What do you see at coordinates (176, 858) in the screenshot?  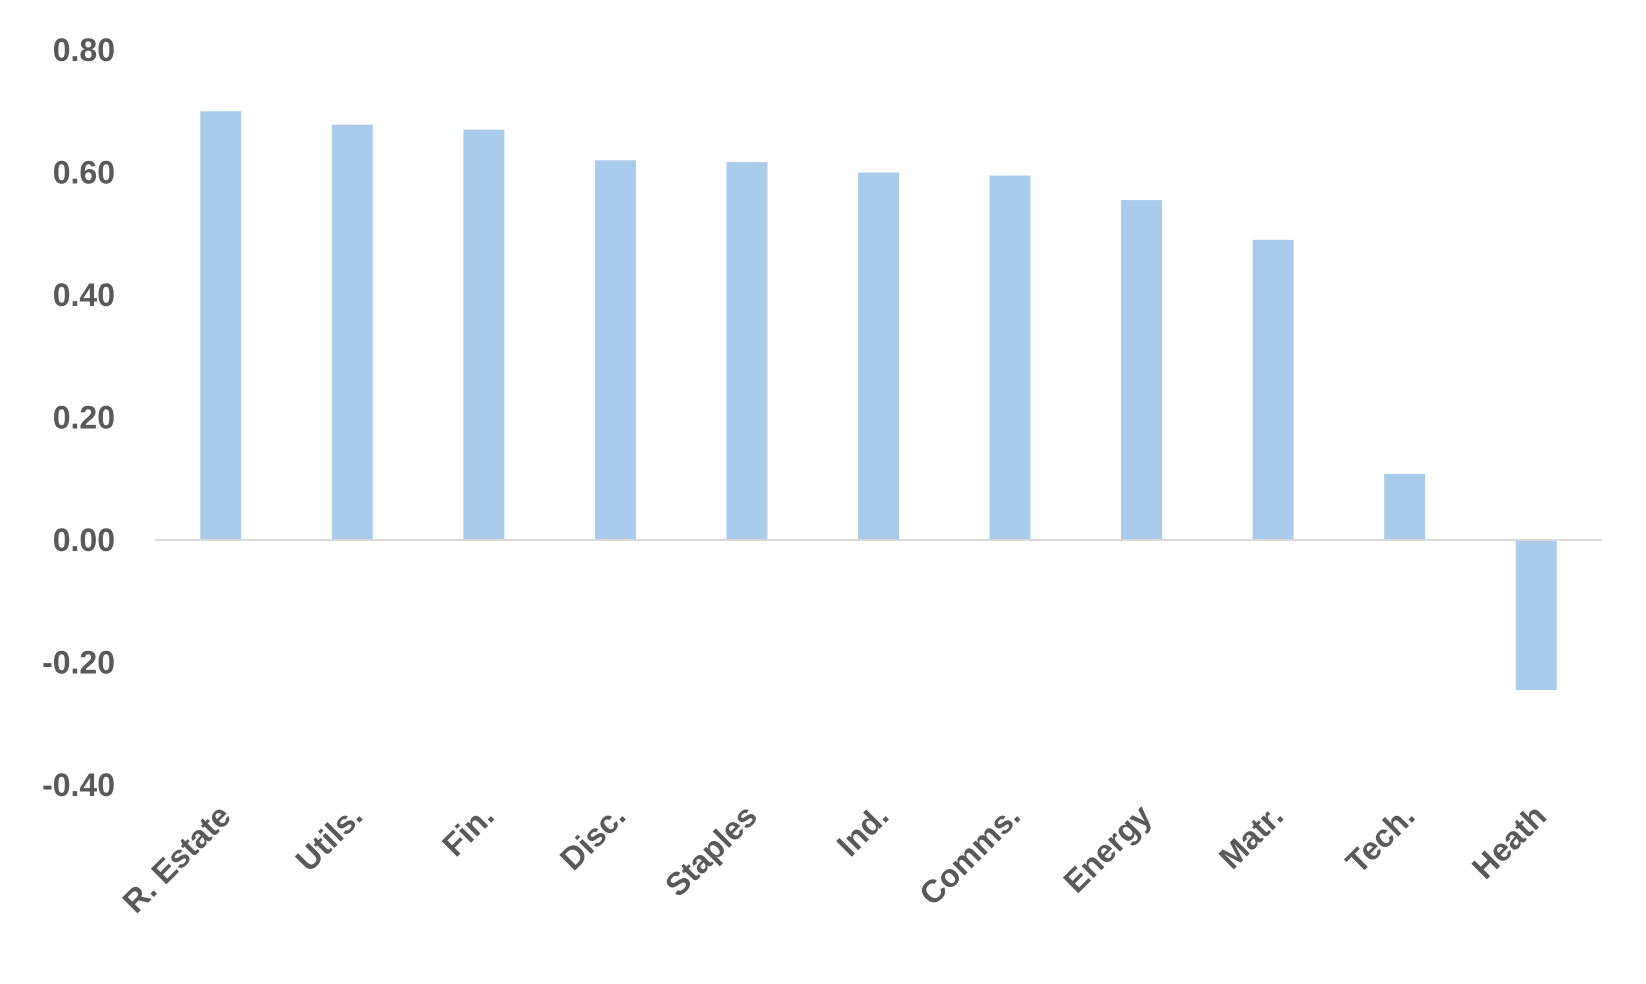 I see `x-tick-label: R. Estate` at bounding box center [176, 858].